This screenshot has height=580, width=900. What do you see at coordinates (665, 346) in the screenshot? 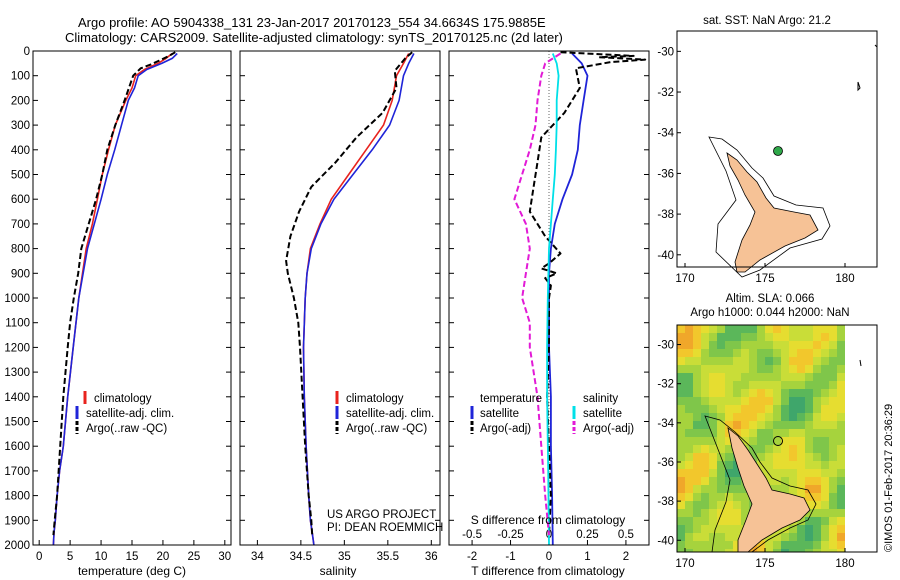
I see `lat-tick-label: -30` at bounding box center [665, 346].